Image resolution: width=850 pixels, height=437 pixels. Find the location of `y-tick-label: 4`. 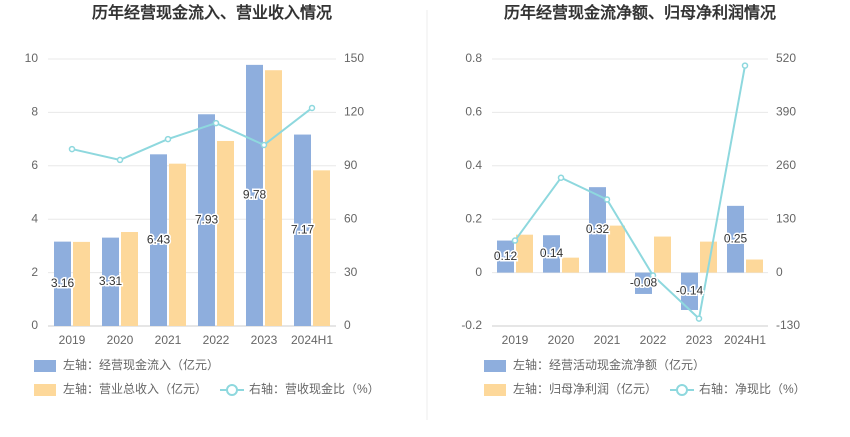

y-tick-label: 4 is located at coordinates (34, 218).